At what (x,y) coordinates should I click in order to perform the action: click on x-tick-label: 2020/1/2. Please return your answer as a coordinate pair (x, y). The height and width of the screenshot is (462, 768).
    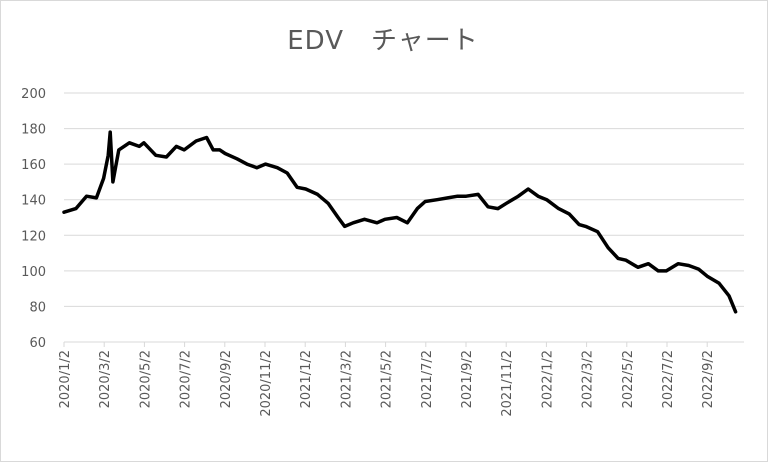
    Looking at the image, I should click on (65, 379).